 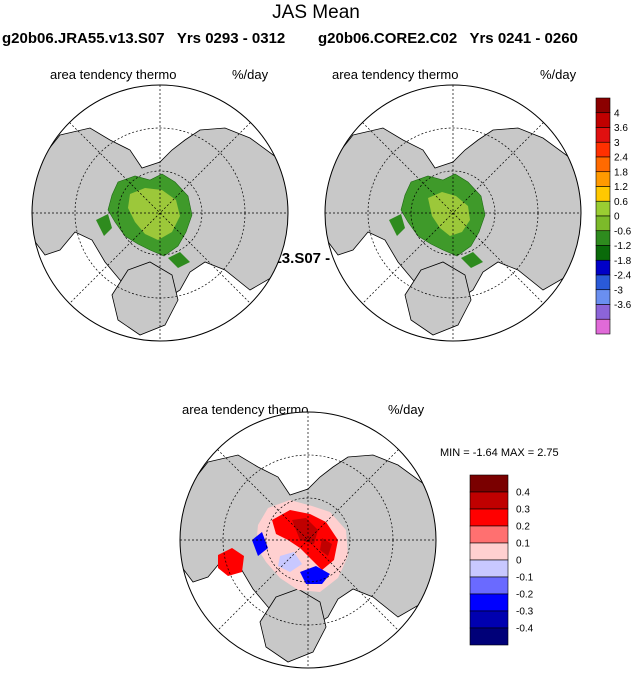 I want to click on colorbar-difference-label: 0.4, so click(x=523, y=493).